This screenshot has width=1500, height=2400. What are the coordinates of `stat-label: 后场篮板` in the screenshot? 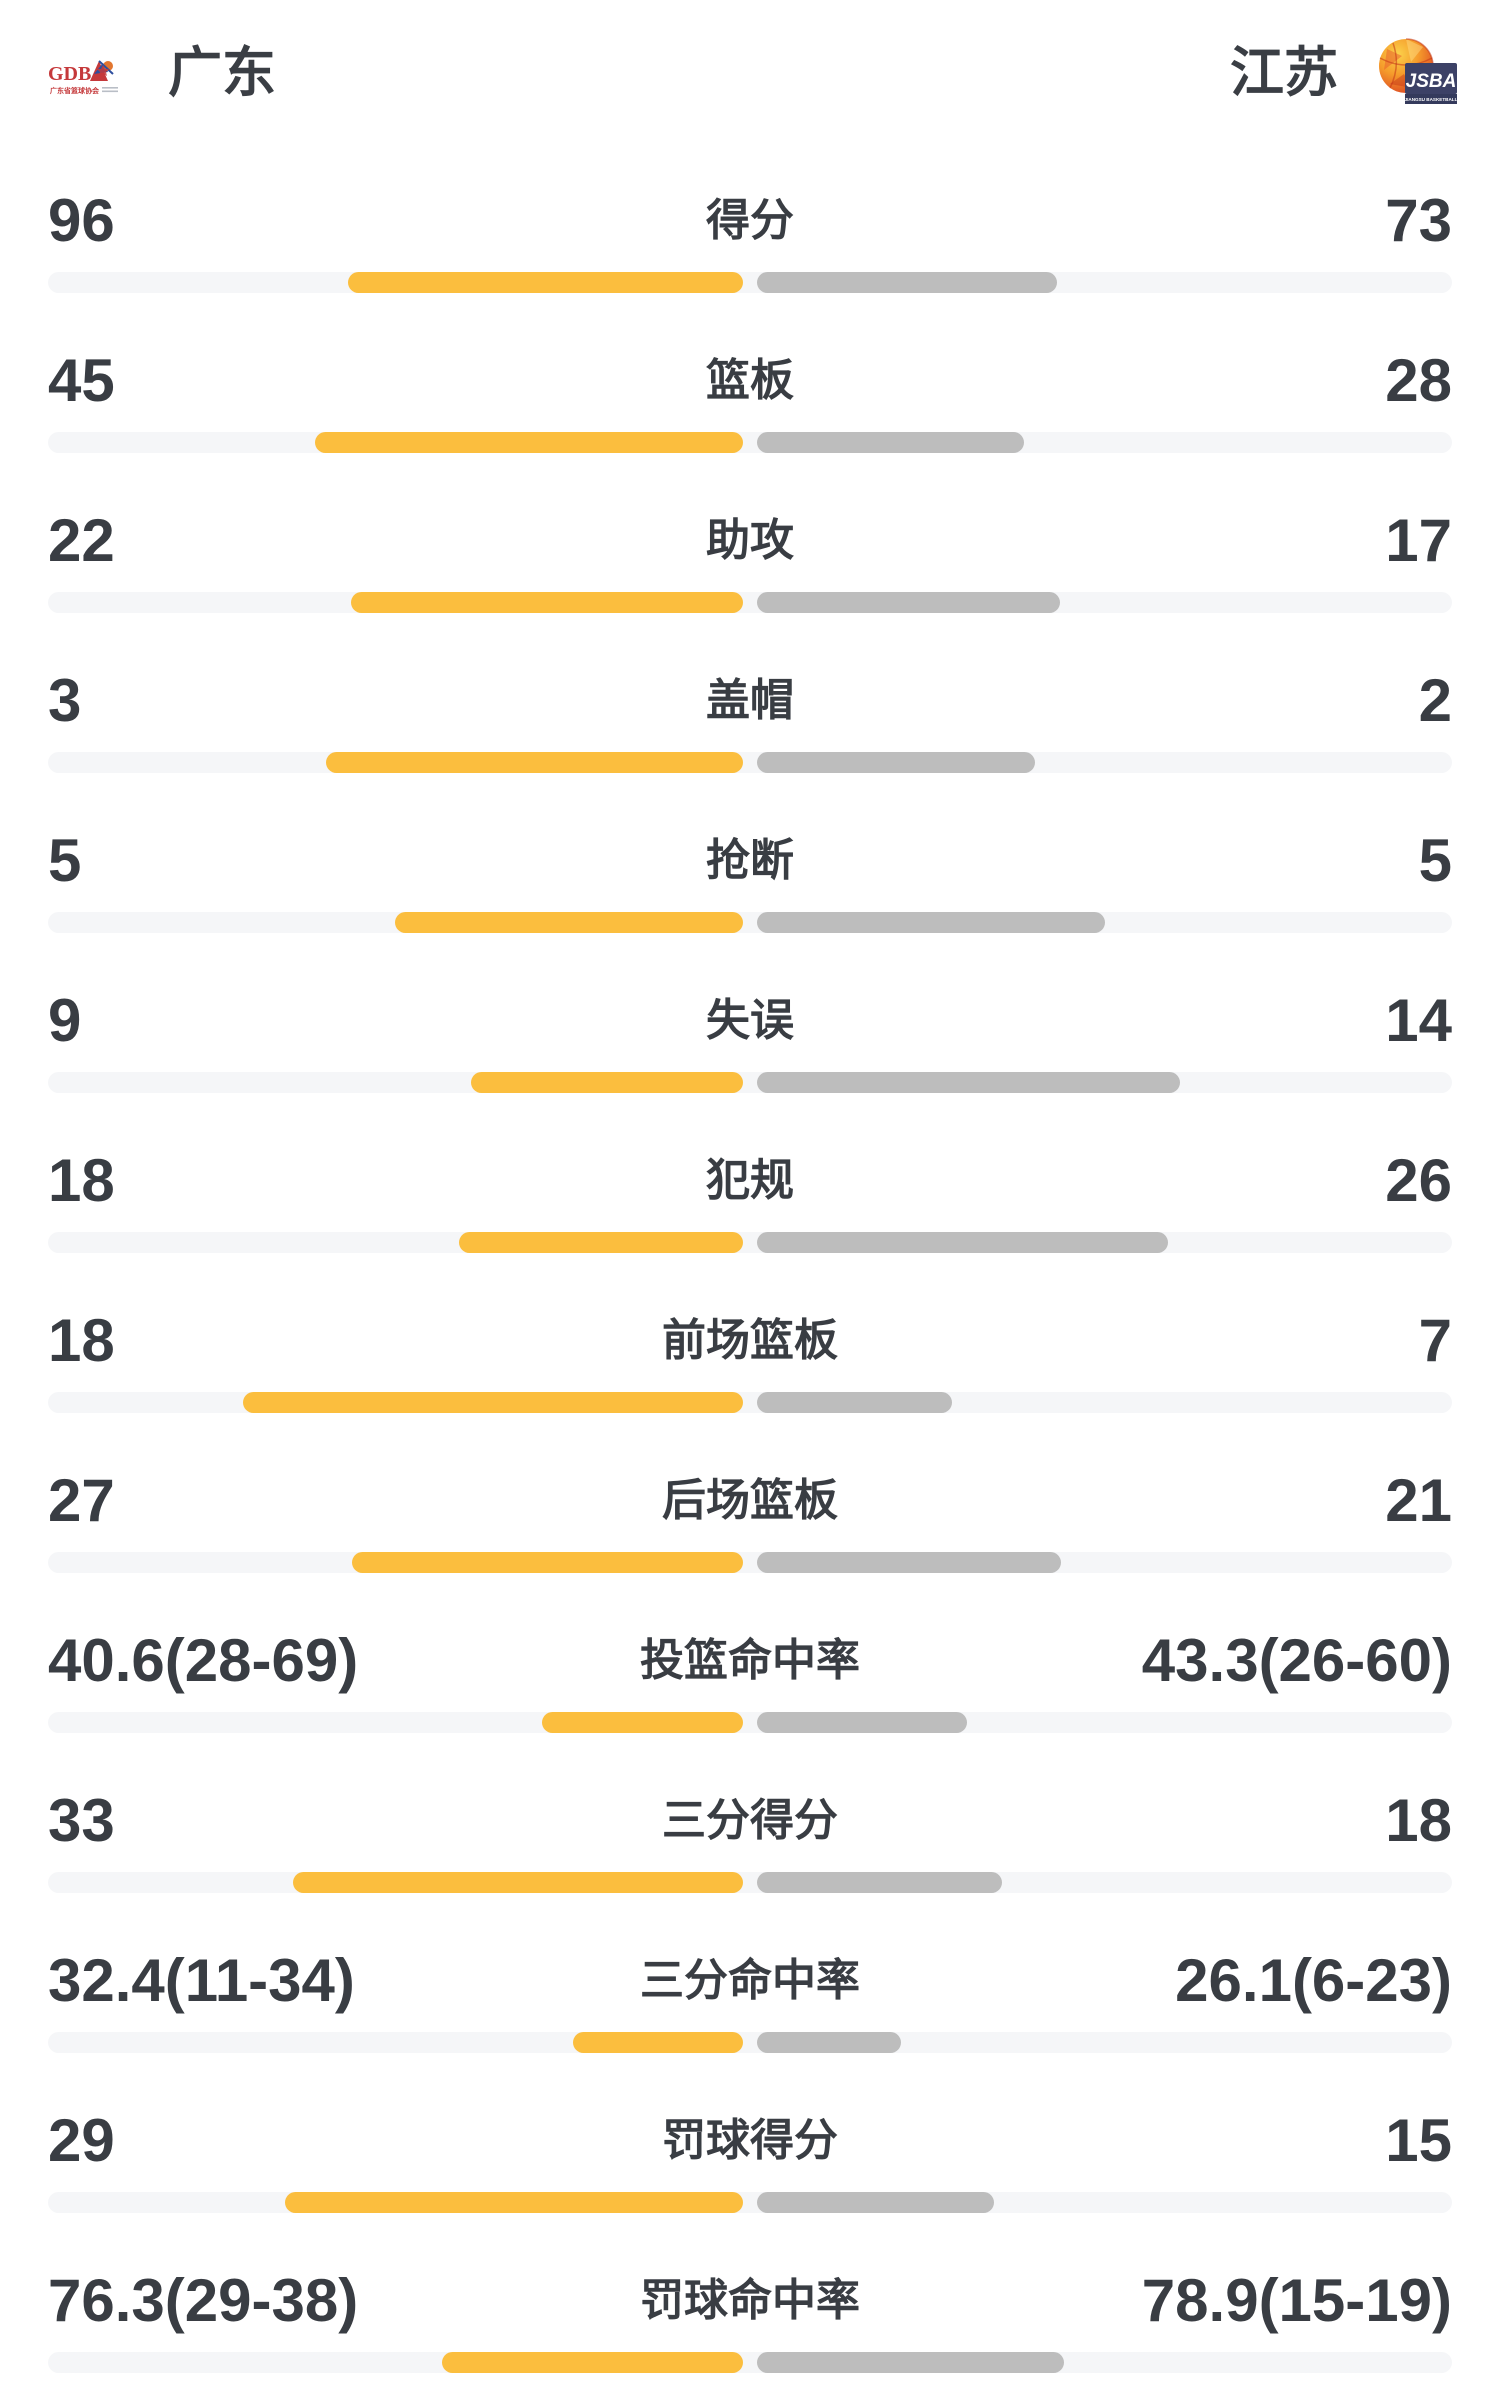 It's located at (750, 1500).